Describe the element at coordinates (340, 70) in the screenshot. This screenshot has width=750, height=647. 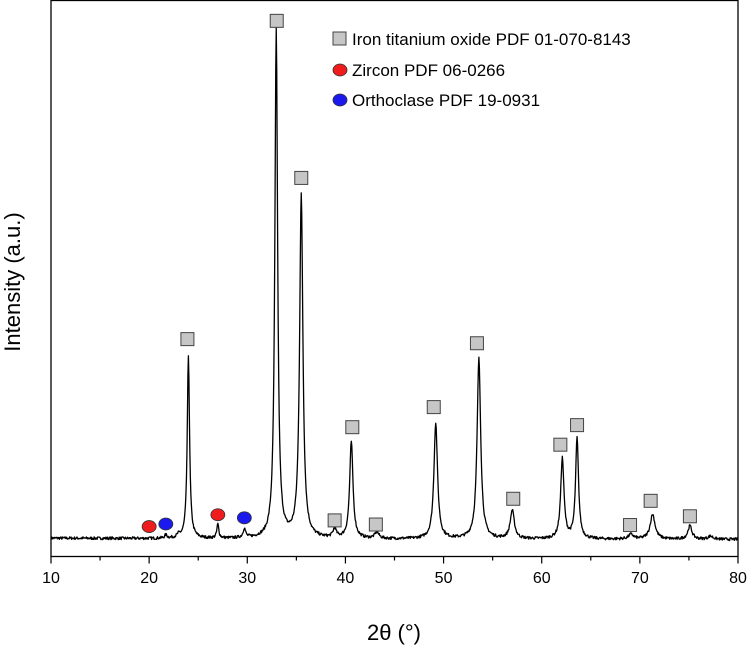
I see `legend-marker-zircon` at that location.